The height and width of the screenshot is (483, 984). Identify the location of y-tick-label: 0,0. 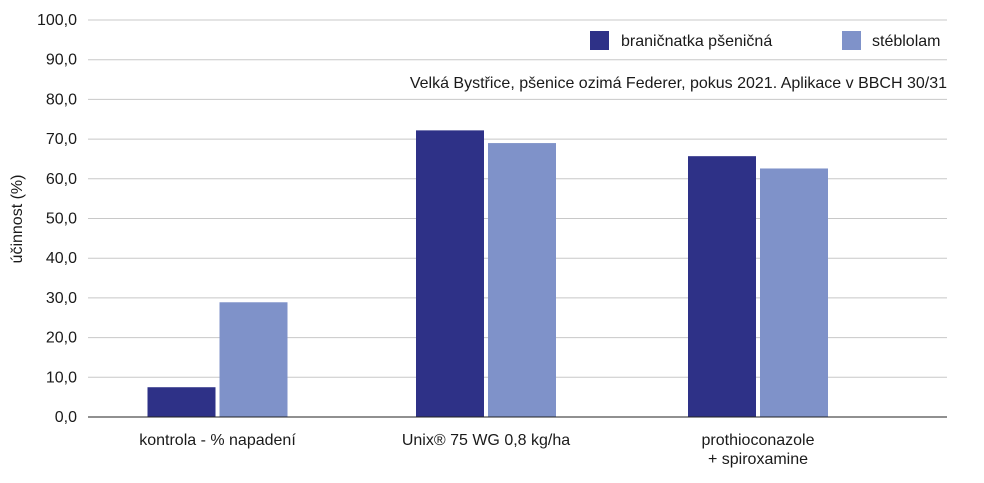
(66, 417).